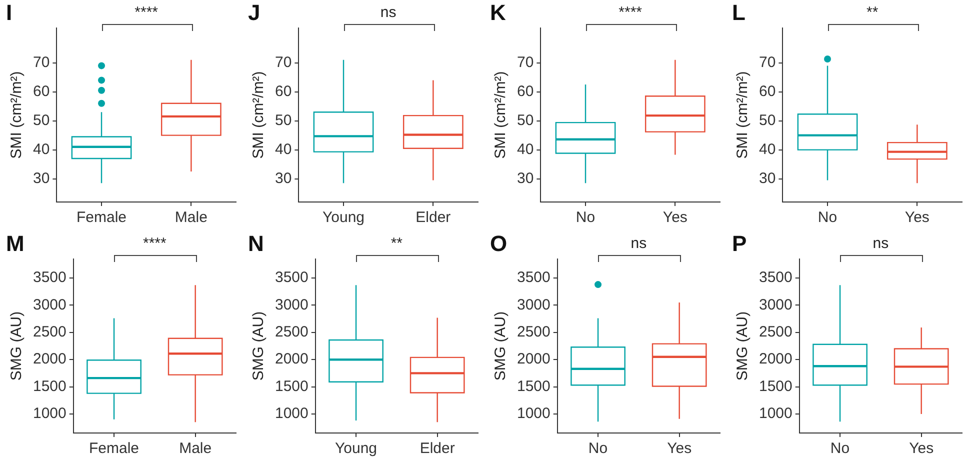 This screenshot has width=971, height=461. What do you see at coordinates (256, 244) in the screenshot?
I see `chart-title: N` at bounding box center [256, 244].